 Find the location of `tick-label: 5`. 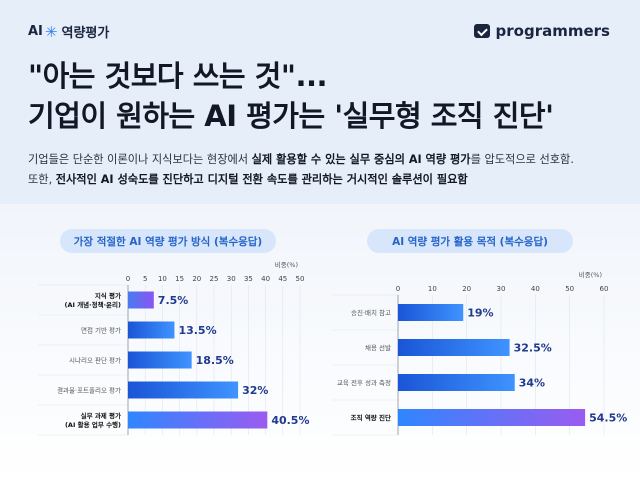

tick-label: 5 is located at coordinates (145, 279).